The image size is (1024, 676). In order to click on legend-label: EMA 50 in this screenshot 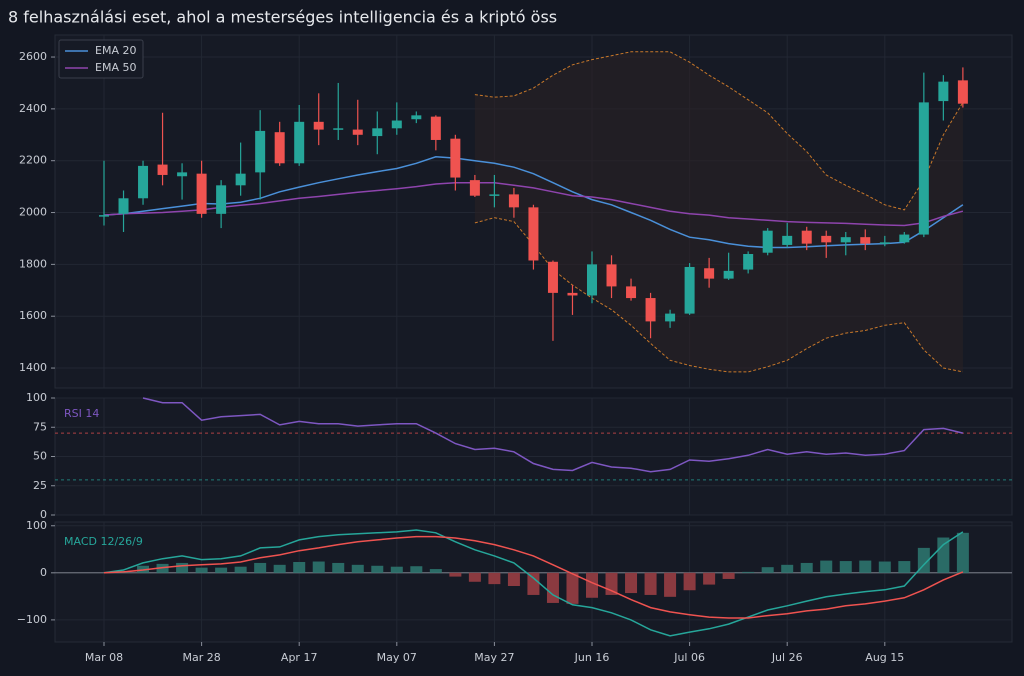, I will do `click(115, 67)`.